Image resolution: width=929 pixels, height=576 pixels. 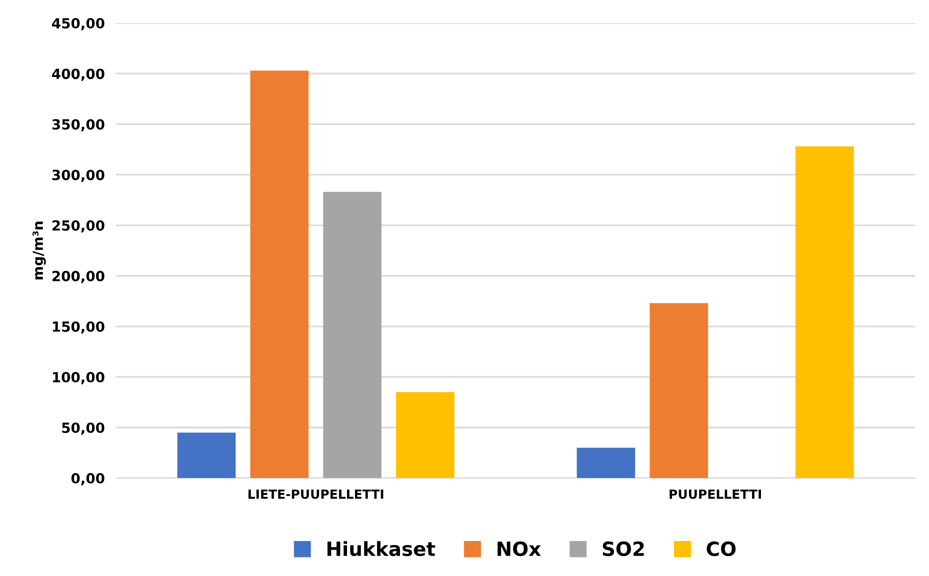 I want to click on legend-label: SO2, so click(x=623, y=548).